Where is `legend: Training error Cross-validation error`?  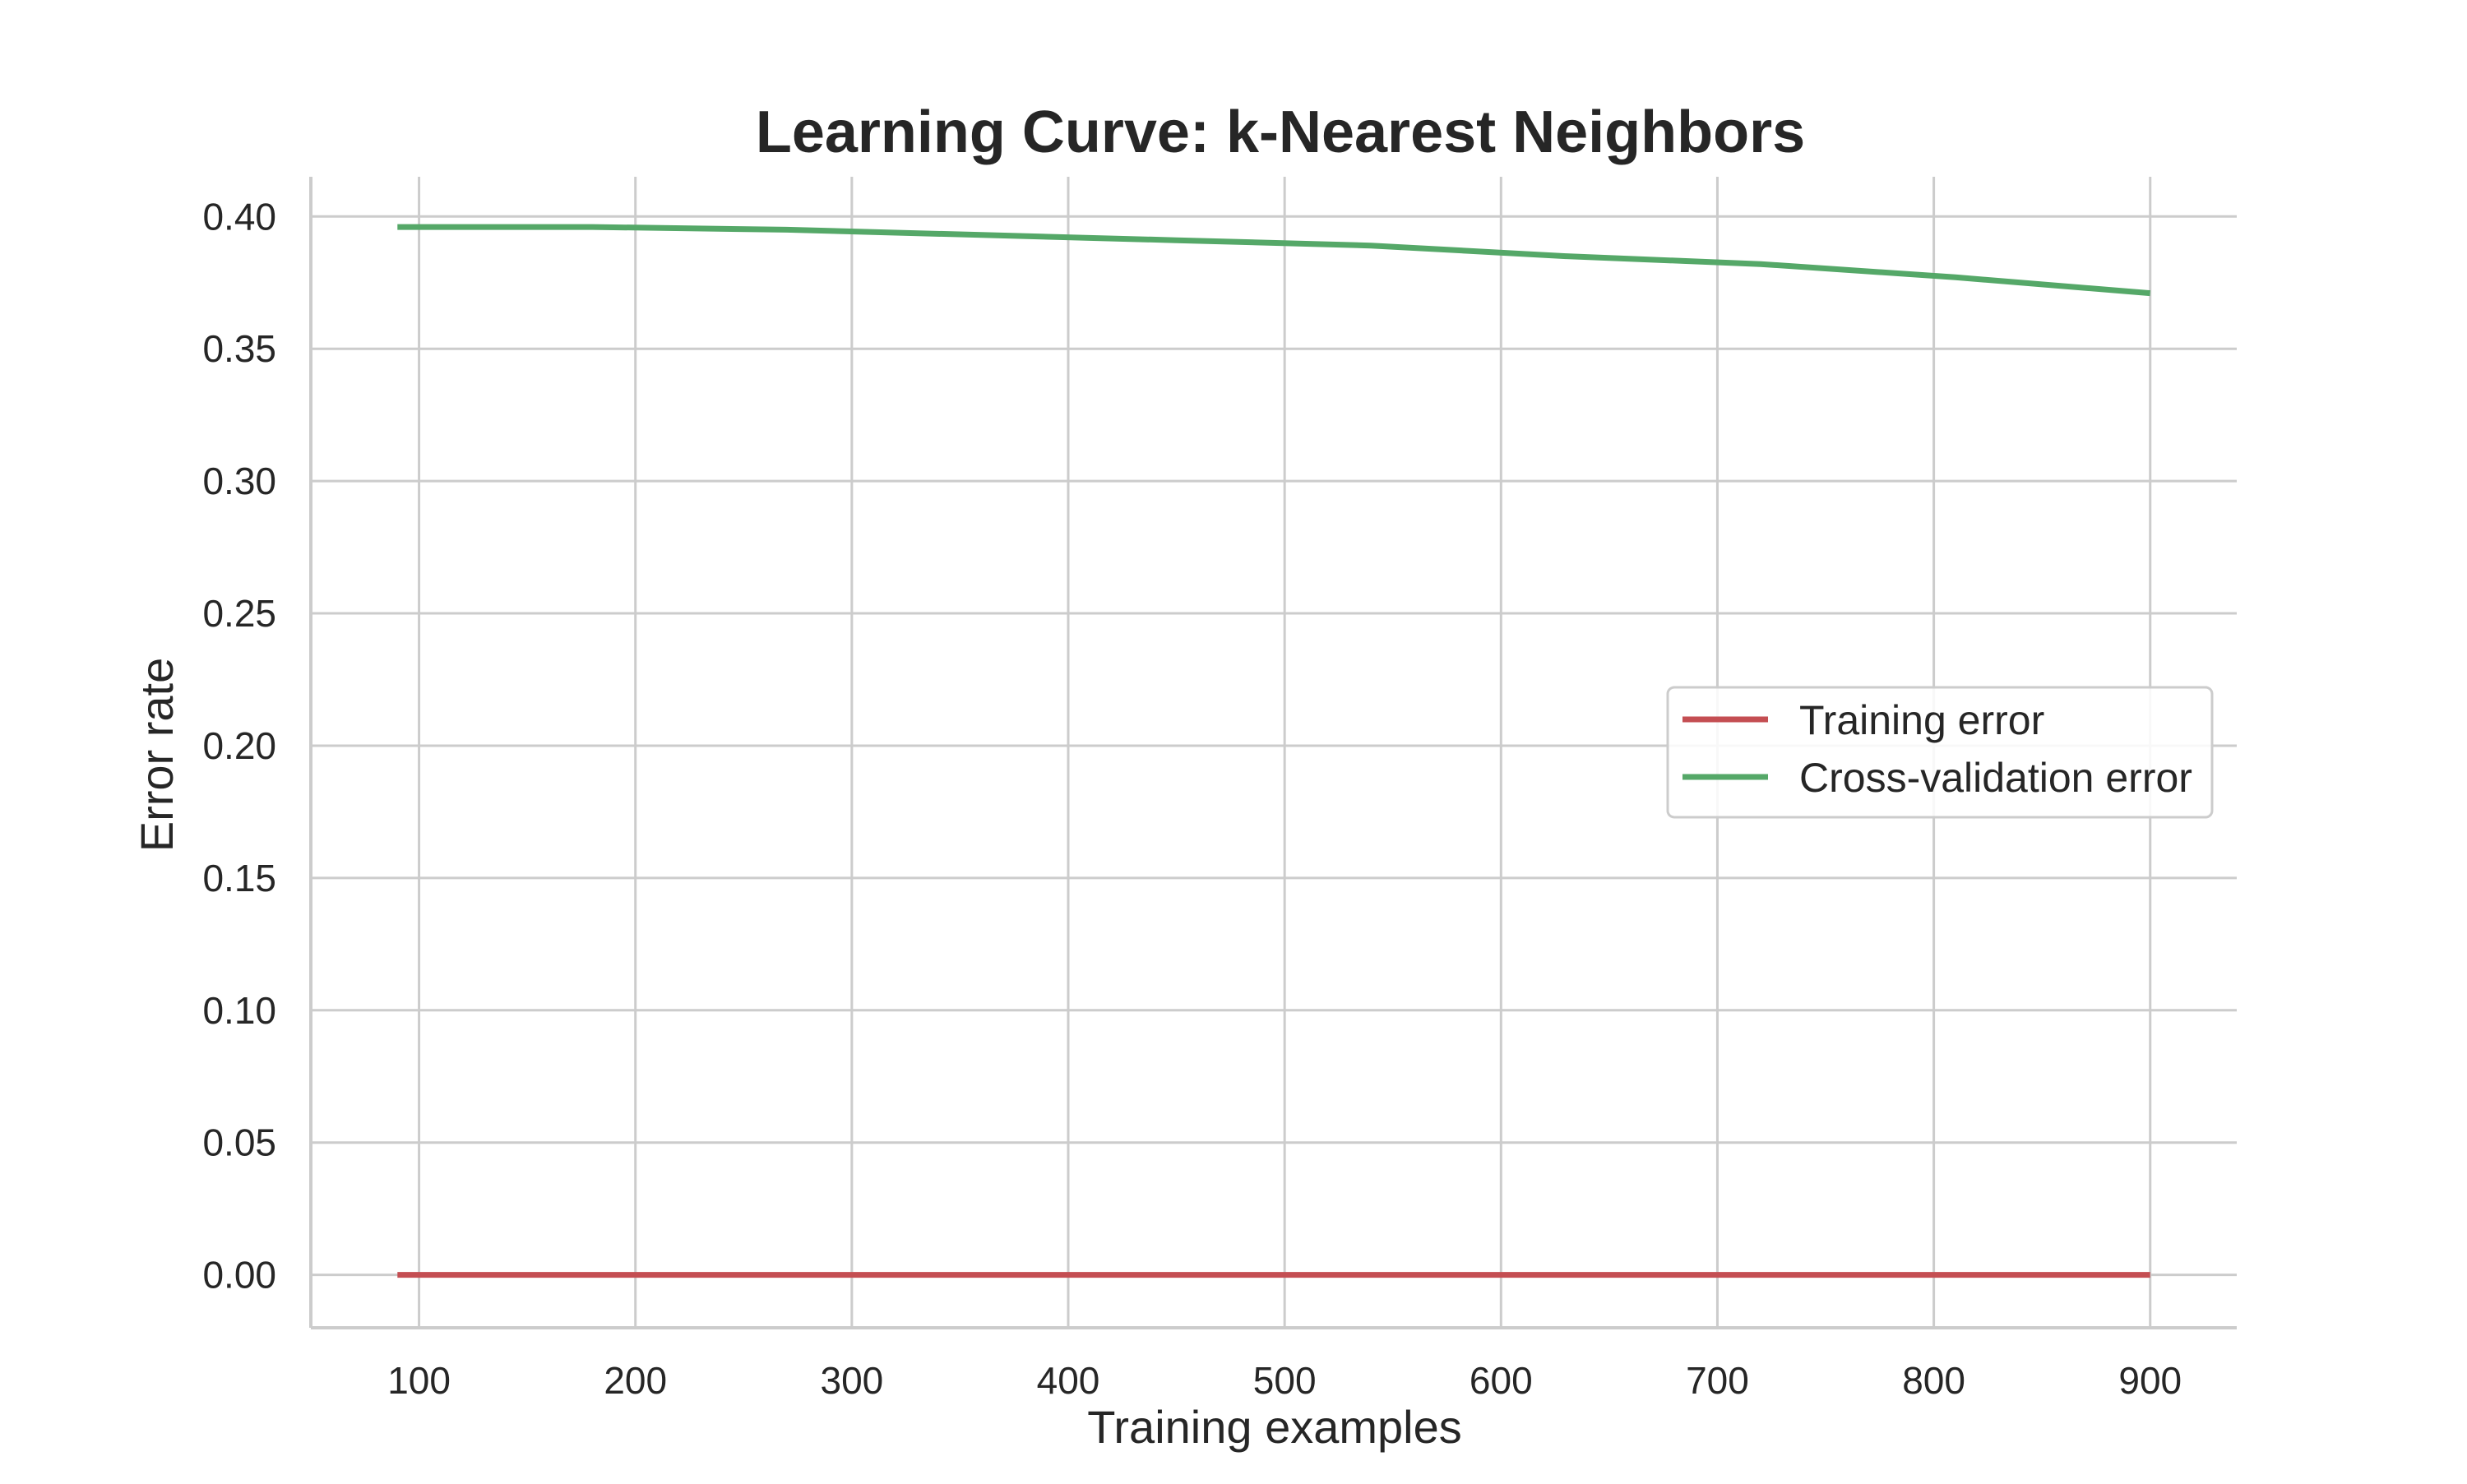
legend: Training error Cross-validation error is located at coordinates (1940, 753).